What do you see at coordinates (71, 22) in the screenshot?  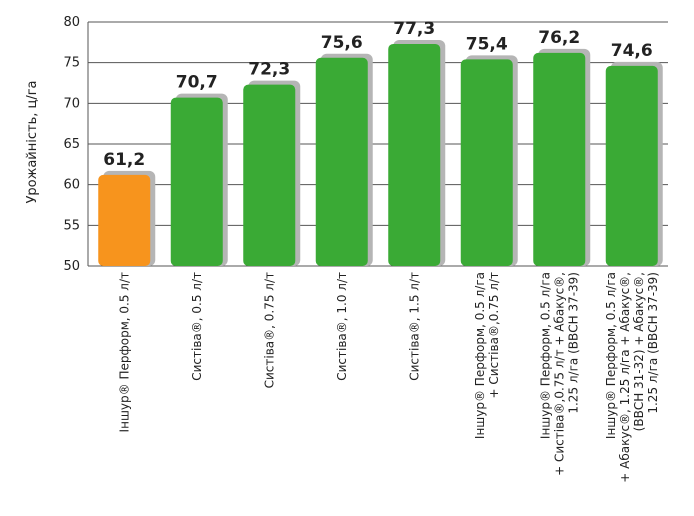 I see `y-tick-label: 80` at bounding box center [71, 22].